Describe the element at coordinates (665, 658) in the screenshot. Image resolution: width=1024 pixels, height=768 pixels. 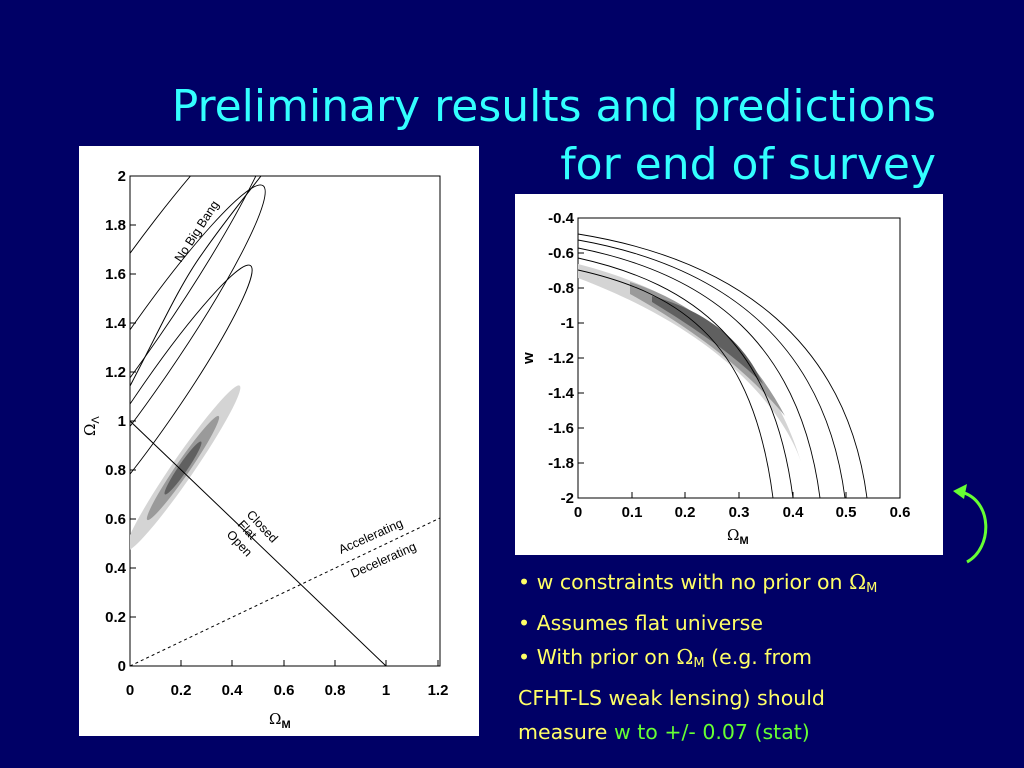
I see `bullet-3: • With prior on ΩM (e.g. from` at that location.